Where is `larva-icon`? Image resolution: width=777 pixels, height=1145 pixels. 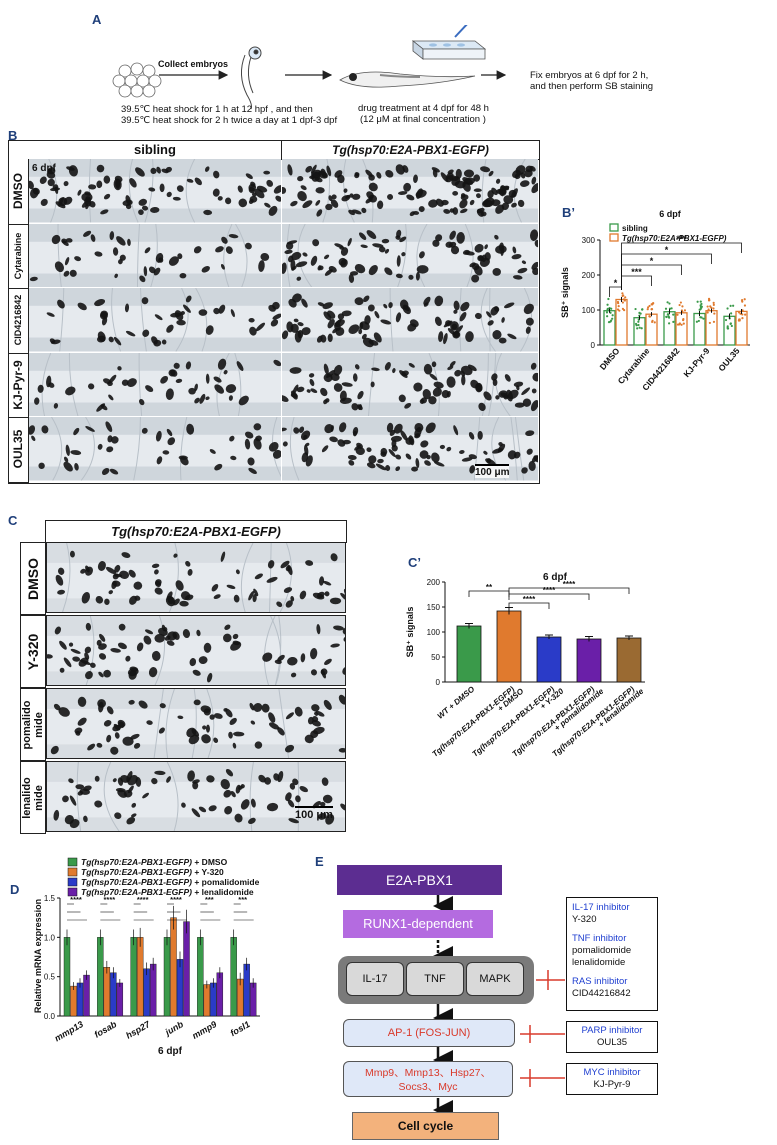 larva-icon is located at coordinates (407, 79).